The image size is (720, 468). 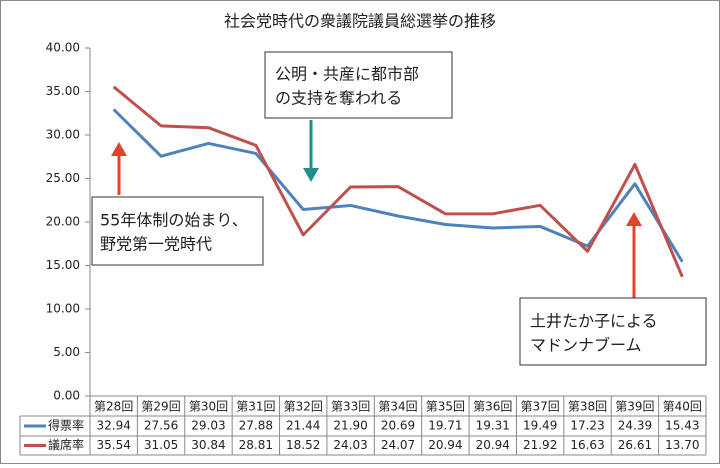 What do you see at coordinates (66, 425) in the screenshot?
I see `legend-label: 得票率` at bounding box center [66, 425].